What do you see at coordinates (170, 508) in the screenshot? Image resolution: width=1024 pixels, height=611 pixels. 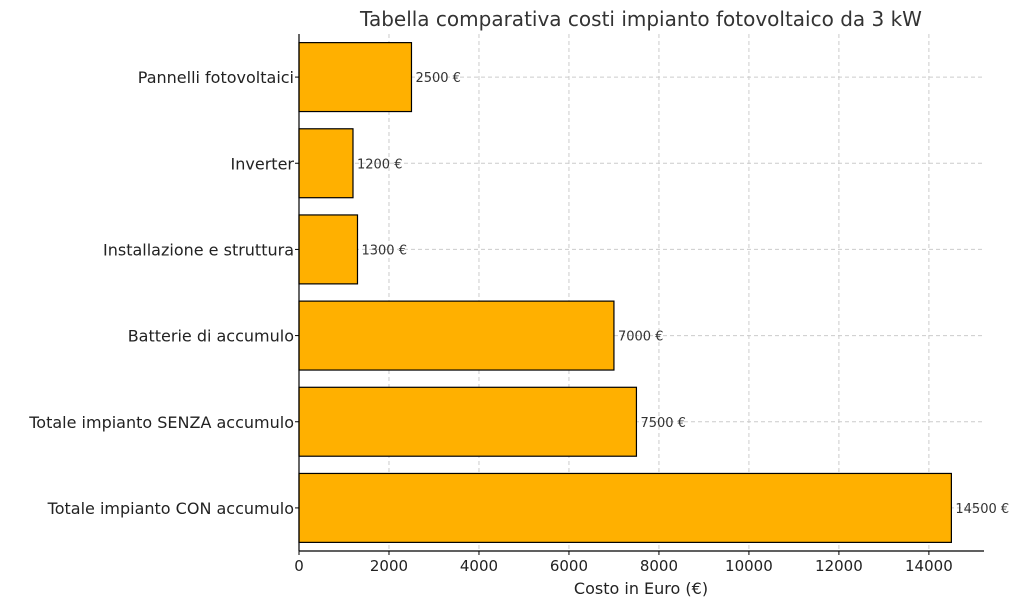 I see `y-tick-label: Totale impianto CON accumulo` at bounding box center [170, 508].